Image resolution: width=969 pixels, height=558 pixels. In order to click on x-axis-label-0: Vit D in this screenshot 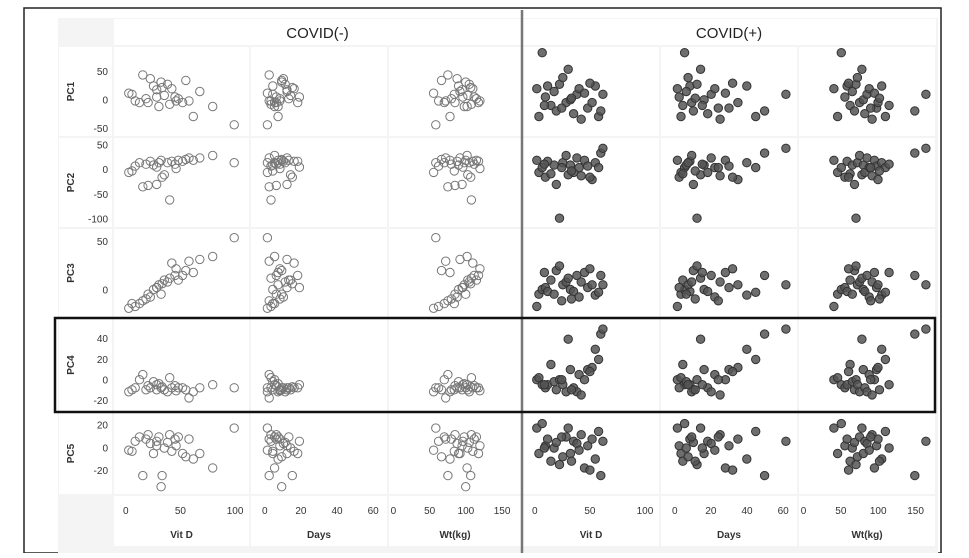, I will do `click(181, 535)`.